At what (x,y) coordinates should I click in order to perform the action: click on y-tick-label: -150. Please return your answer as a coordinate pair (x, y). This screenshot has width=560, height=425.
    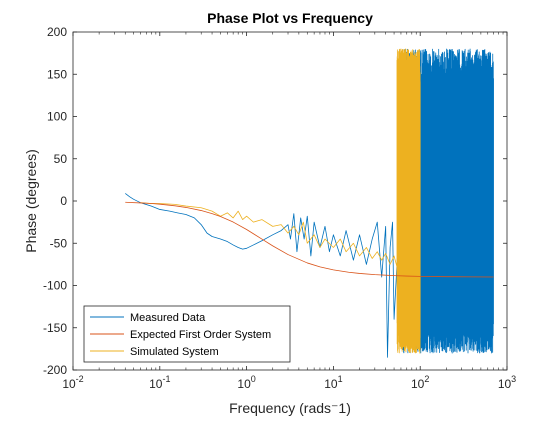
    Looking at the image, I should click on (55, 328).